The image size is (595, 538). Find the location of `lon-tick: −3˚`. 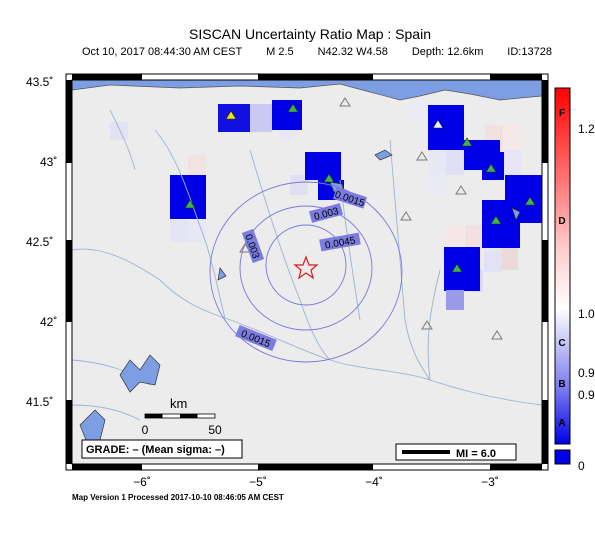

lon-tick: −3˚ is located at coordinates (490, 482).